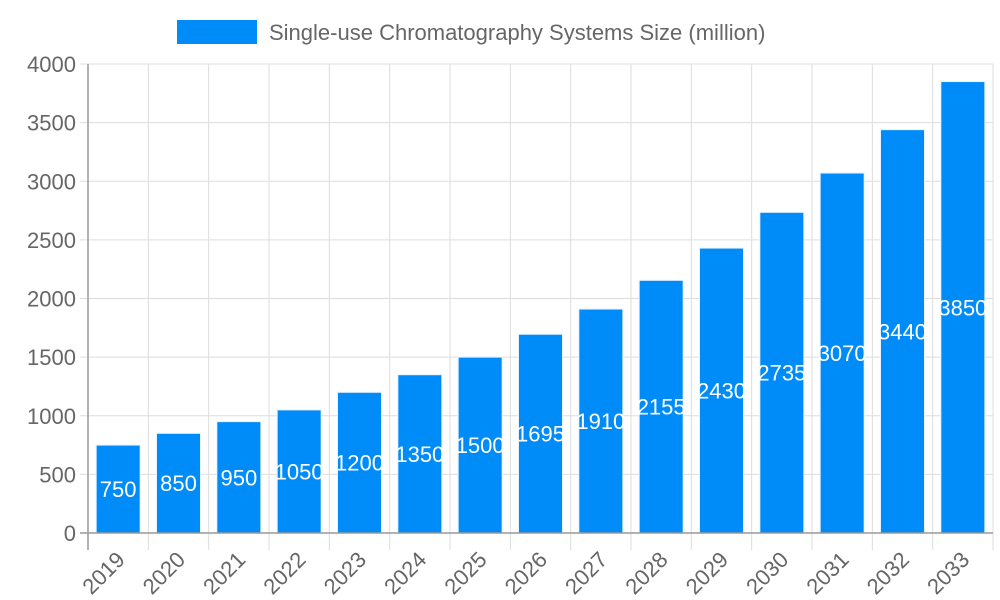  I want to click on data-label: 750, so click(118, 489).